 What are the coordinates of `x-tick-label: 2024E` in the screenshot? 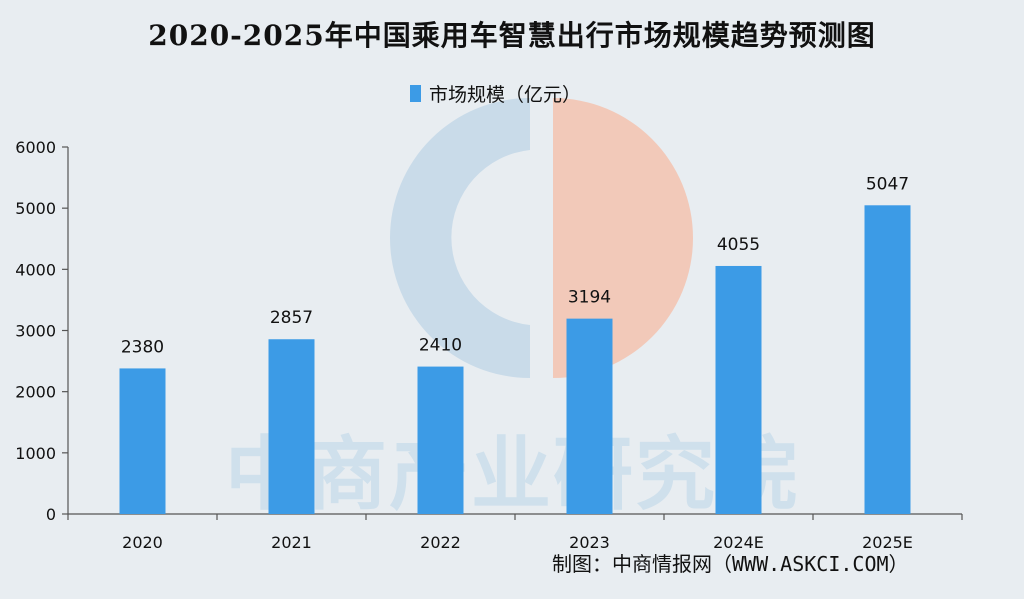 It's located at (738, 542).